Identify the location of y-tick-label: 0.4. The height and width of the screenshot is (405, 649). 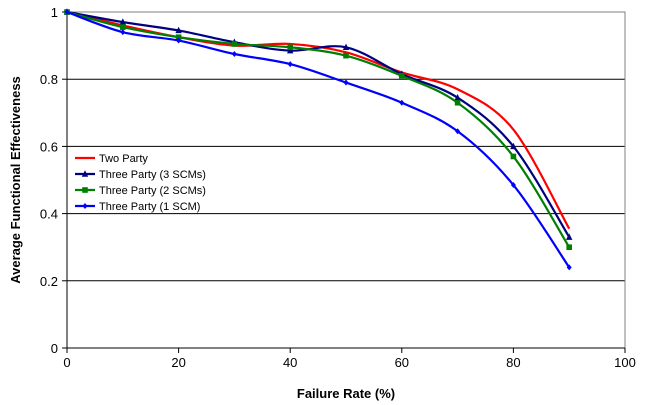
(49, 214).